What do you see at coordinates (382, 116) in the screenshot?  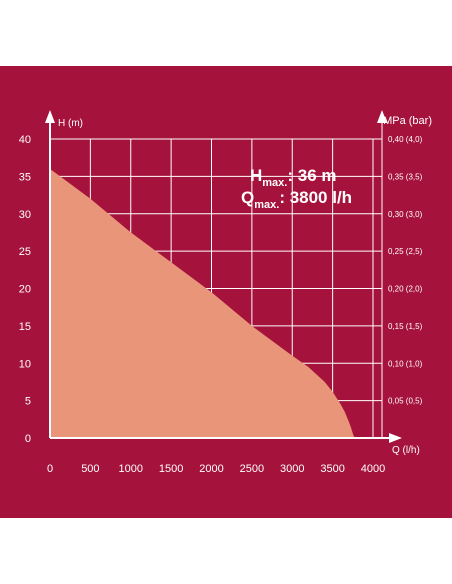 I see `right-axis-arrow-icon` at bounding box center [382, 116].